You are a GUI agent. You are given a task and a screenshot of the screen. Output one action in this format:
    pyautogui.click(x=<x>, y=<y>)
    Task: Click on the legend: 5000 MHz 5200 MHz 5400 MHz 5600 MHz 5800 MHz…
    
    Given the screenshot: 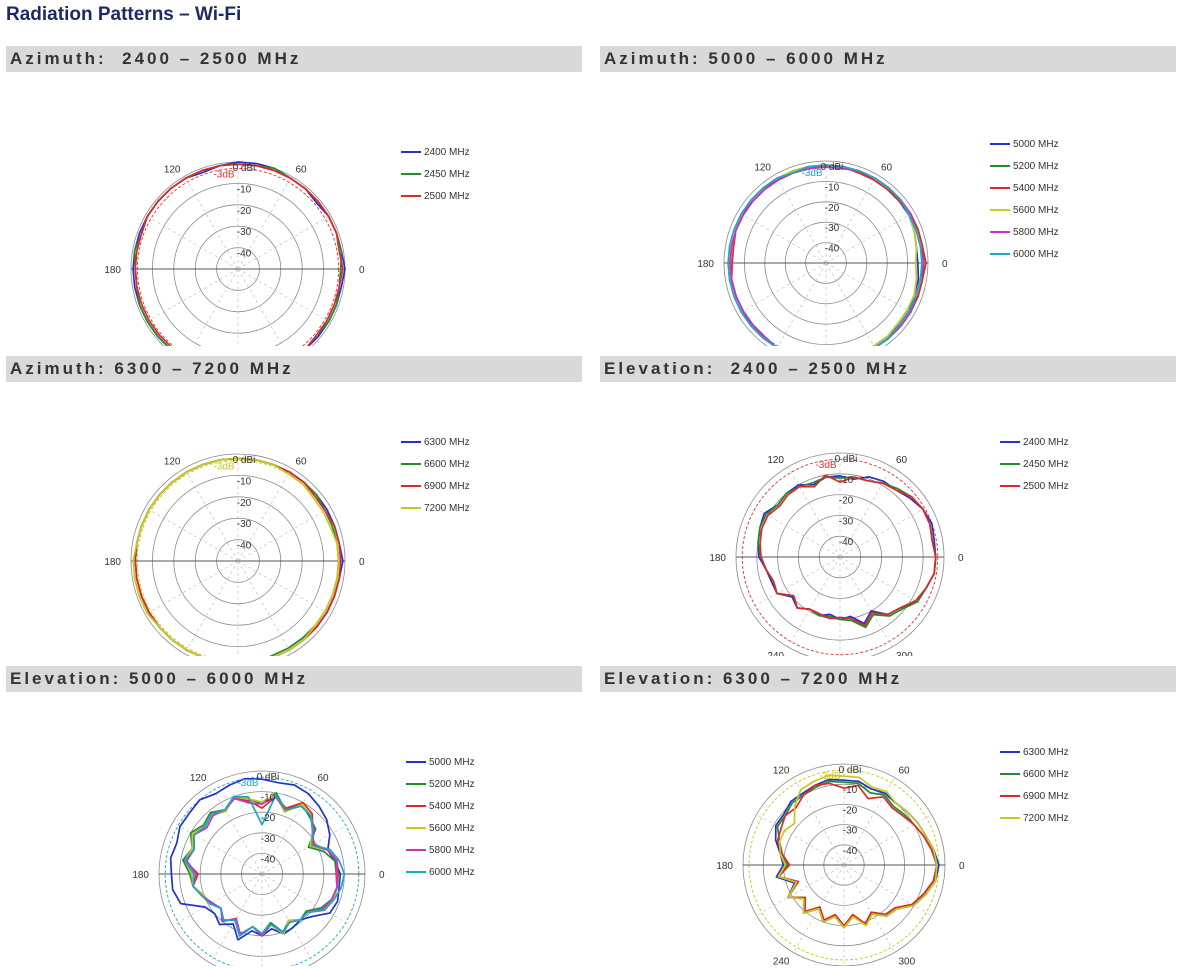 What is the action you would take?
    pyautogui.click(x=440, y=817)
    